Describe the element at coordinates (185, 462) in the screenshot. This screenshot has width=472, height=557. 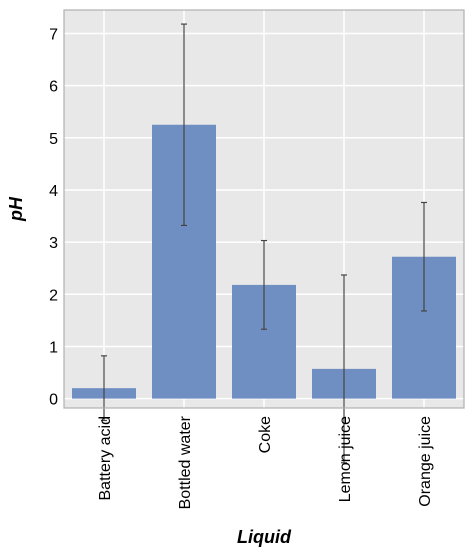
I see `x-tick-label: Bottled water` at that location.